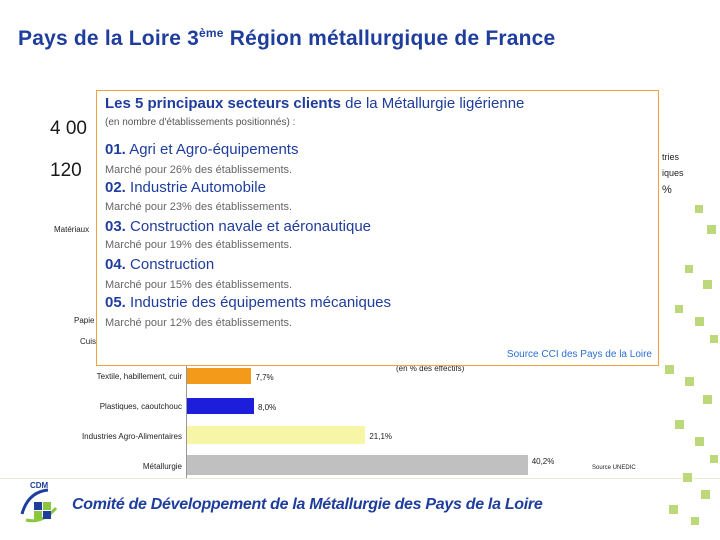  I want to click on sector-item-1-description: Marché pour 26% des établissements., so click(199, 170).